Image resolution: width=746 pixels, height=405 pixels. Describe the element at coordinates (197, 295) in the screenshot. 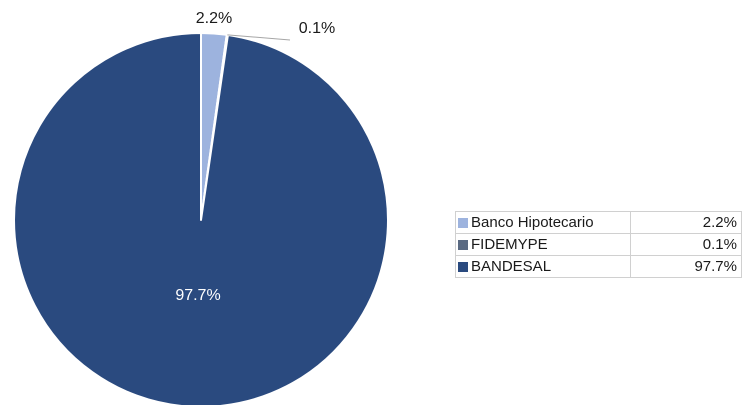

I see `data-label-bandesal: 97.7%` at that location.